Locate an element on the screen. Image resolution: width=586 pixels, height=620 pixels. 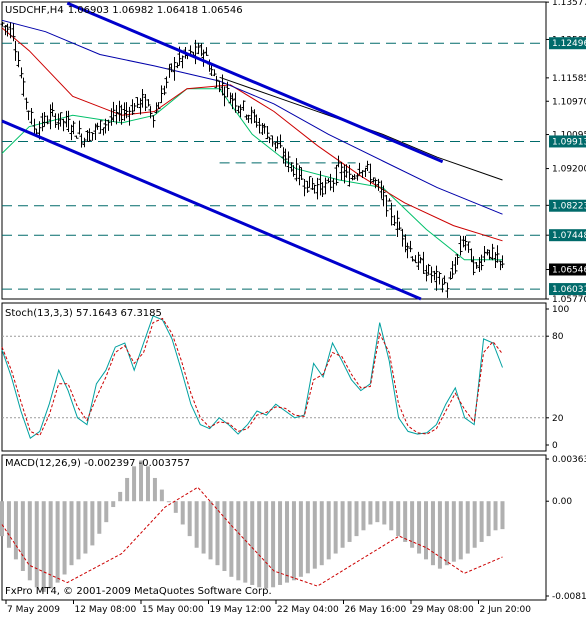
price-tick-label-5: 1.09200 is located at coordinates (569, 170).